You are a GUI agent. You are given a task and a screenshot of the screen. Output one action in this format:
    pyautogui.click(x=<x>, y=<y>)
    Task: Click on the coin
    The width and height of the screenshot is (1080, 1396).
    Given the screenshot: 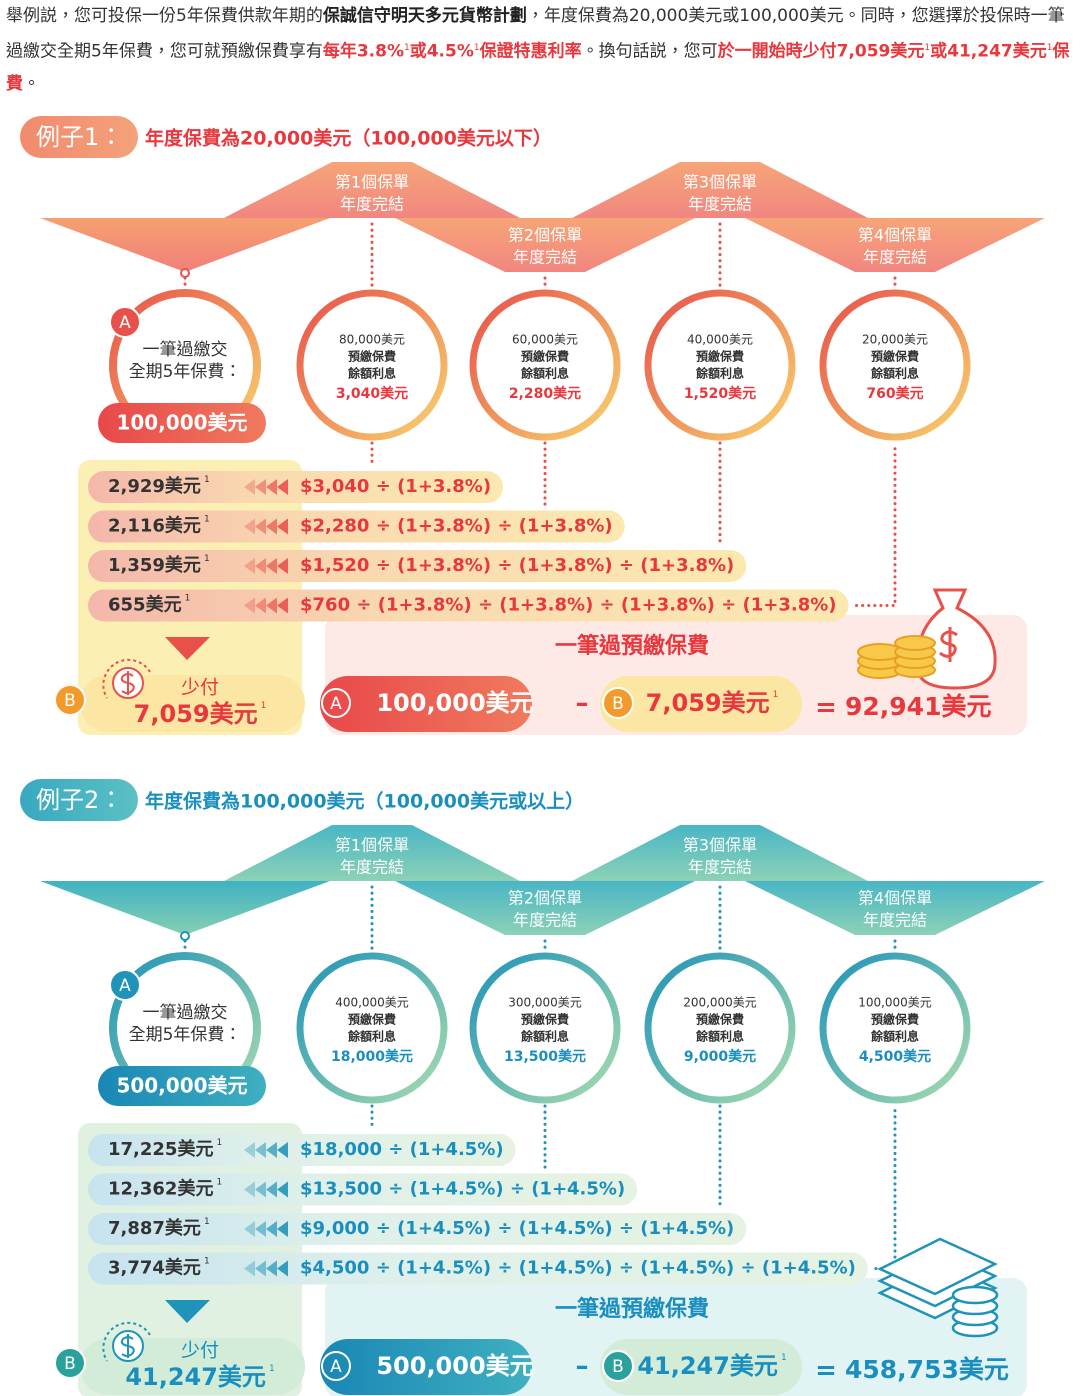 What is the action you would take?
    pyautogui.click(x=975, y=1295)
    